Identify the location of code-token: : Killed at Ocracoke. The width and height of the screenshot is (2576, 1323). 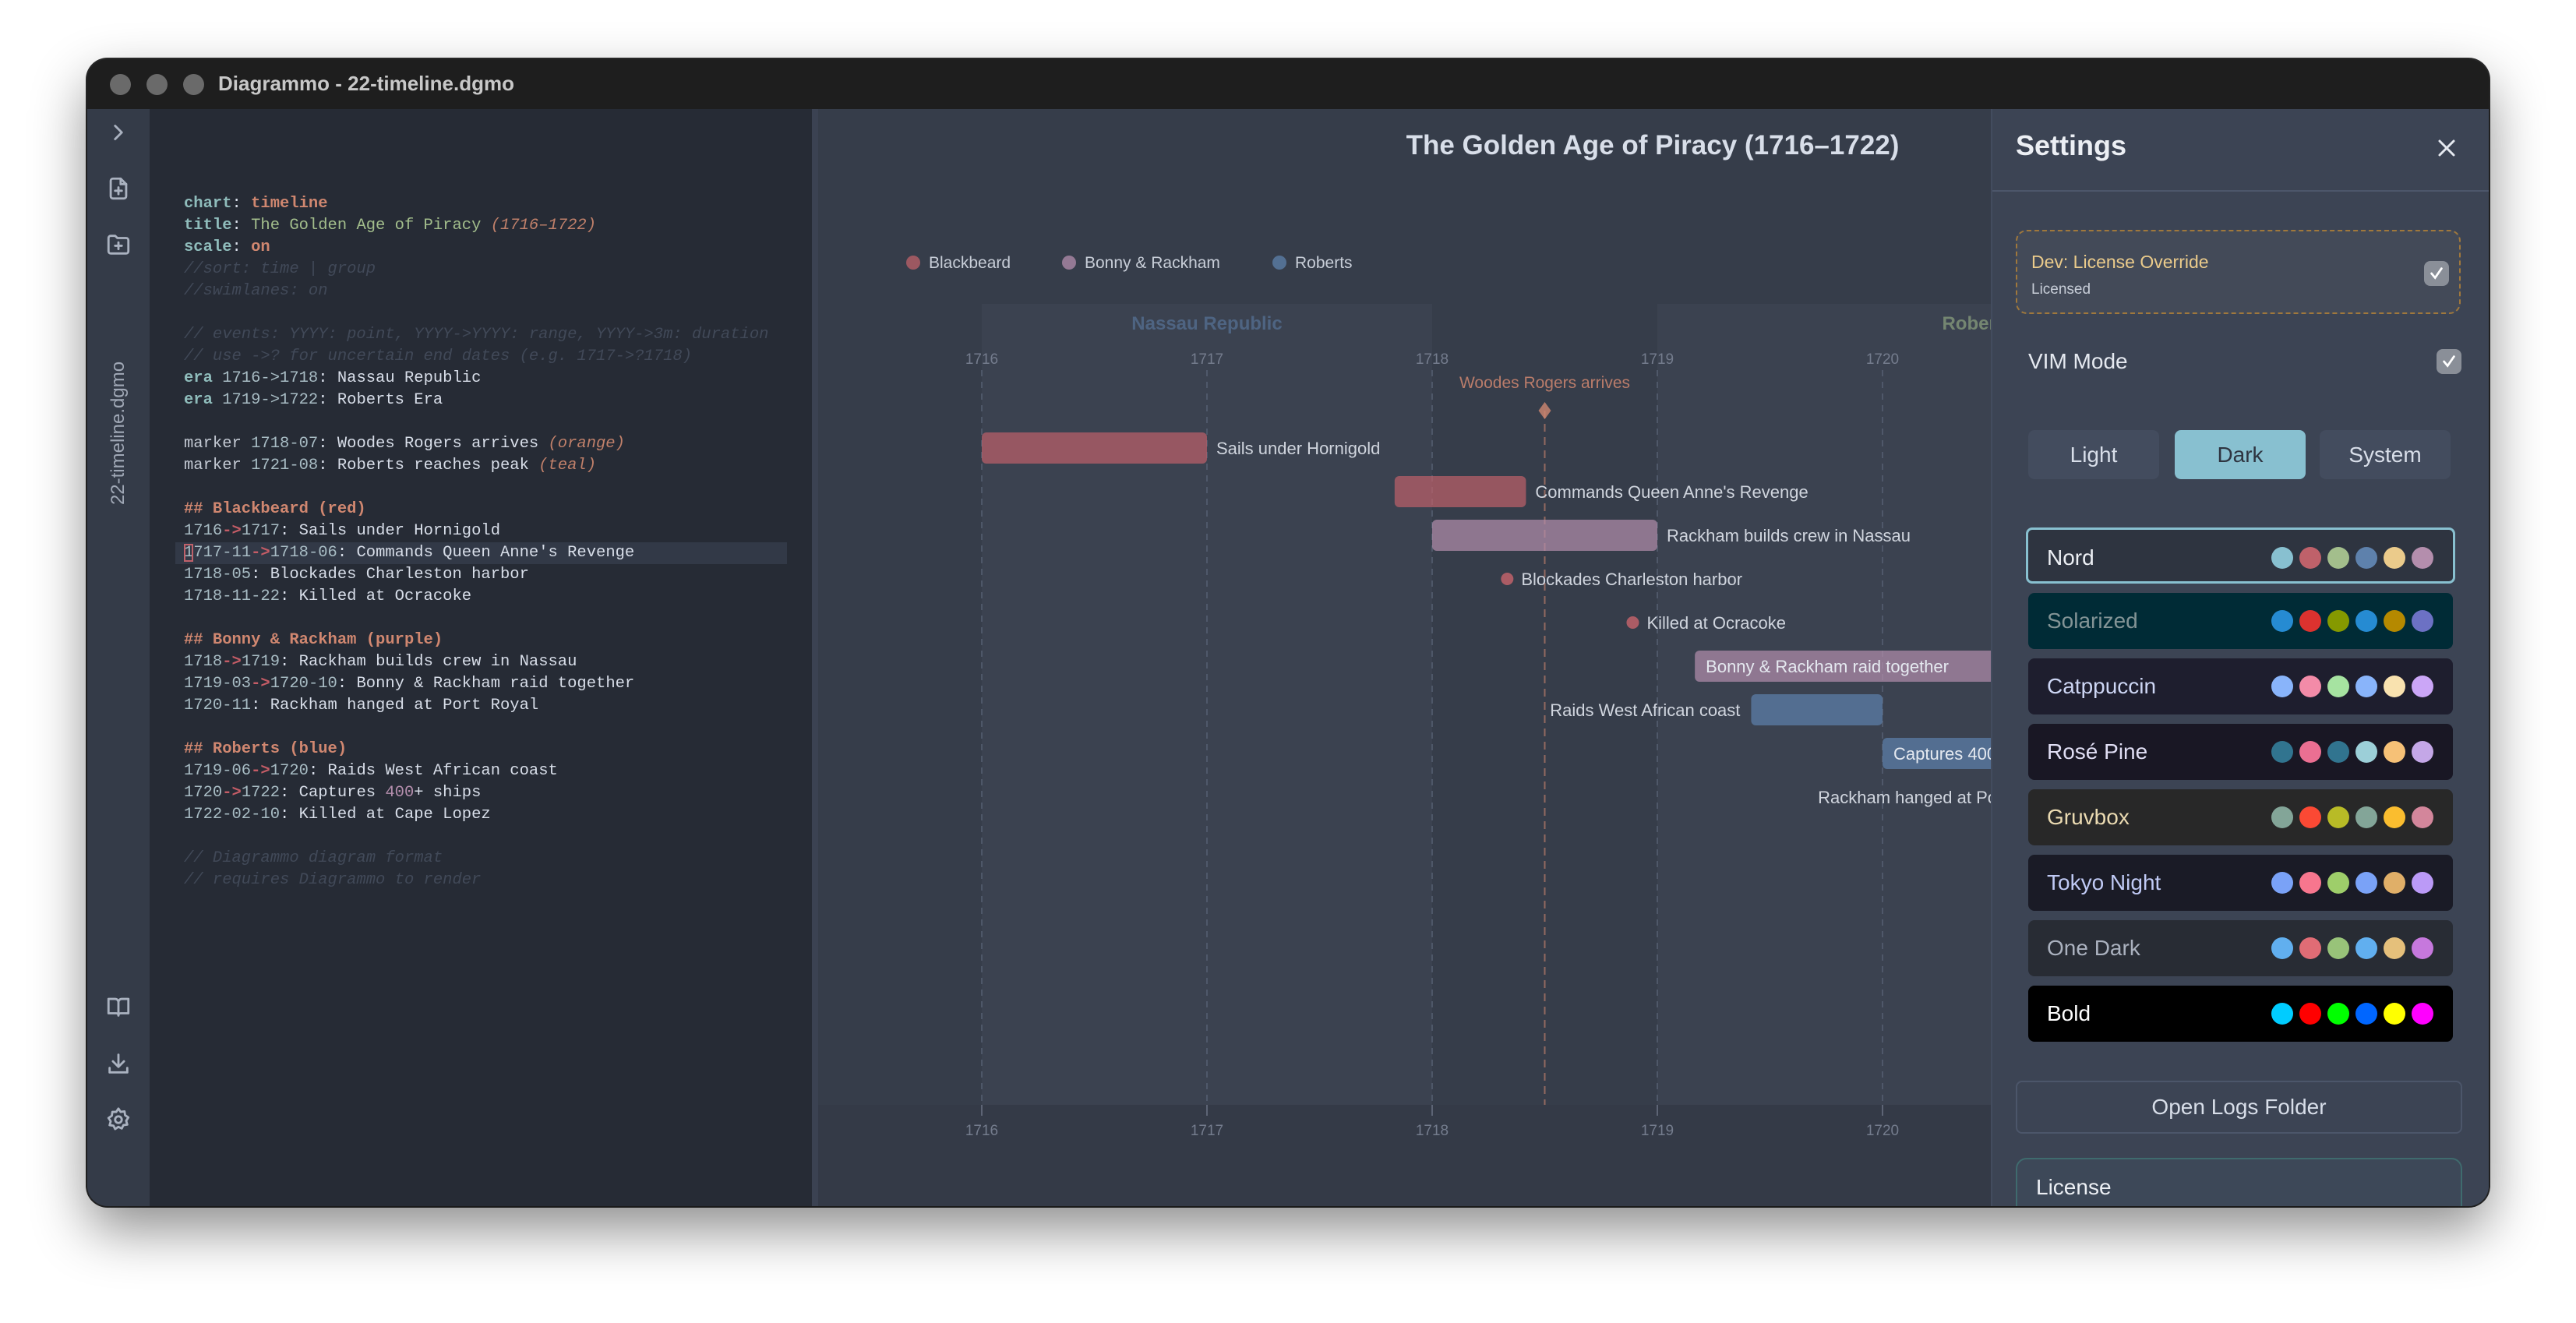
(376, 596).